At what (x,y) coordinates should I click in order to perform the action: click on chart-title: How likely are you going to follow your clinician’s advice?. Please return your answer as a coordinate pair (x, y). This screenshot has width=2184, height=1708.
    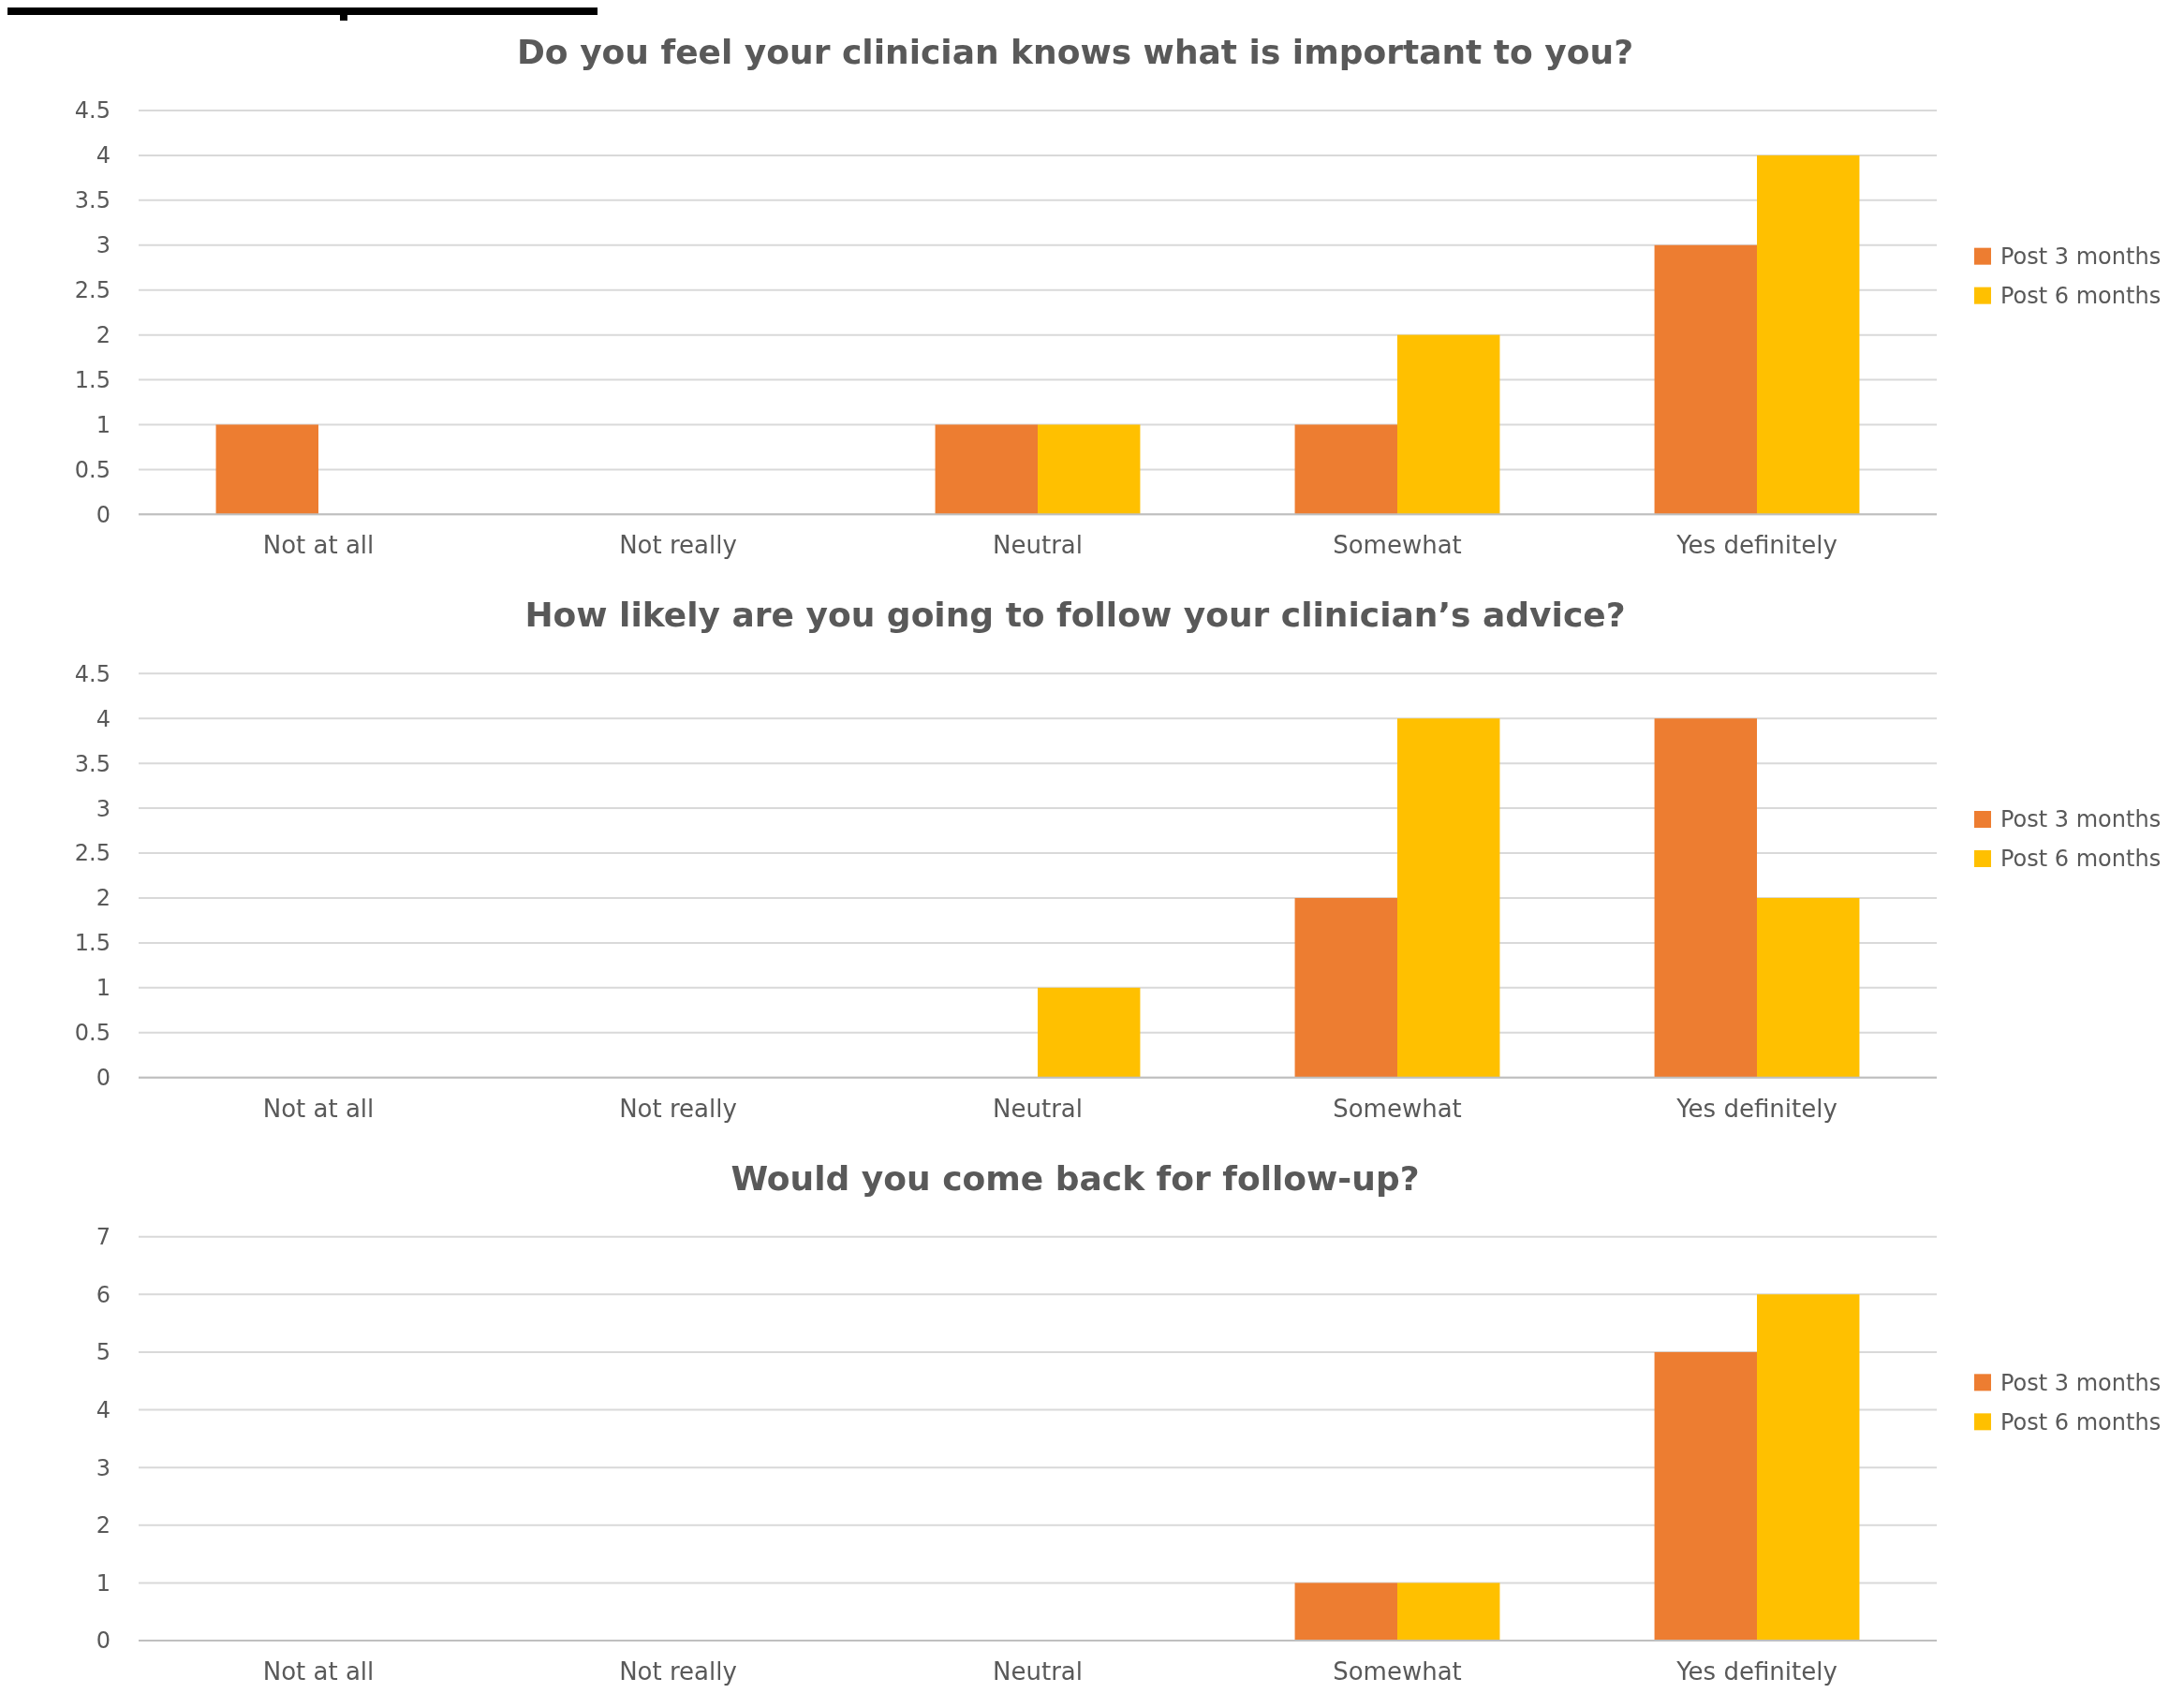
    Looking at the image, I should click on (1075, 615).